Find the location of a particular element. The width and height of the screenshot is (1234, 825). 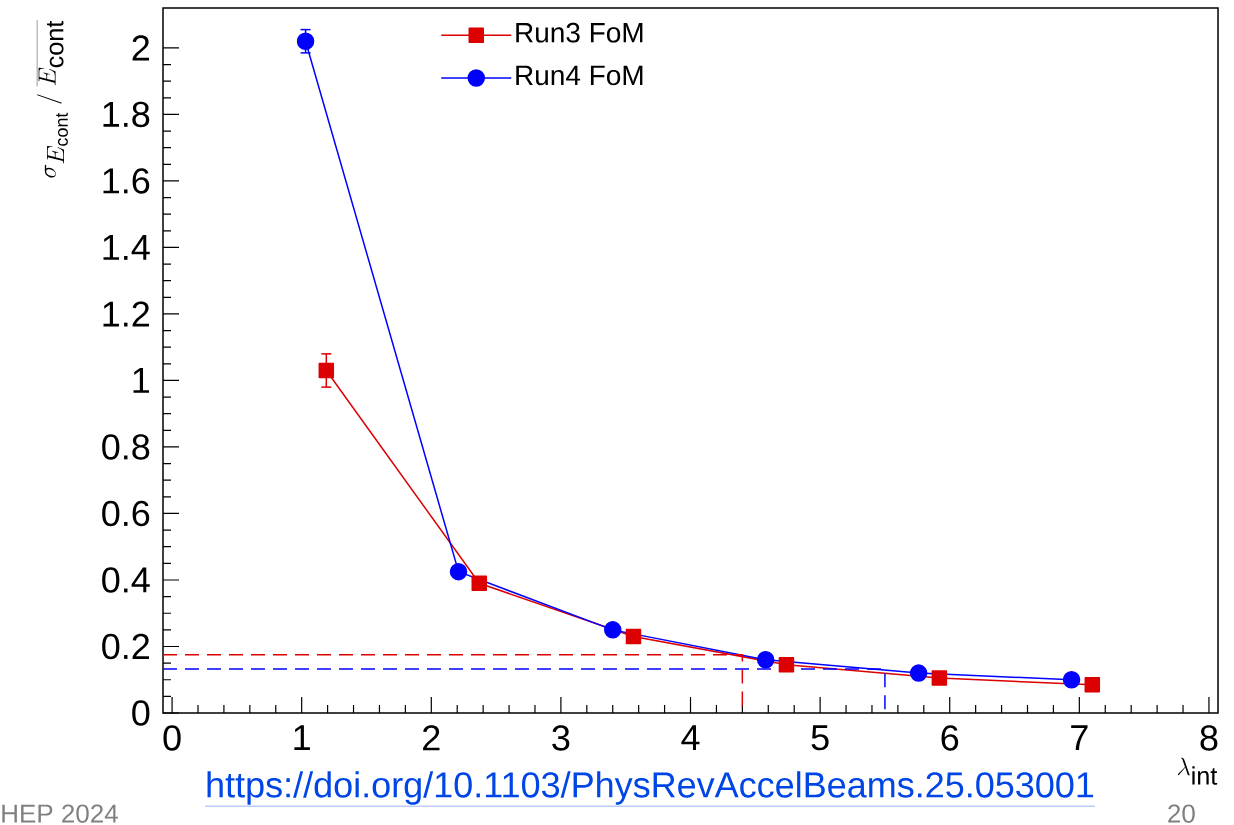

y-axis-title: $\sigma_{E_{\mathrm{cont}}} \;/\; \overline{E_{\mathrm{cont}}}$ is located at coordinates (52, 99).